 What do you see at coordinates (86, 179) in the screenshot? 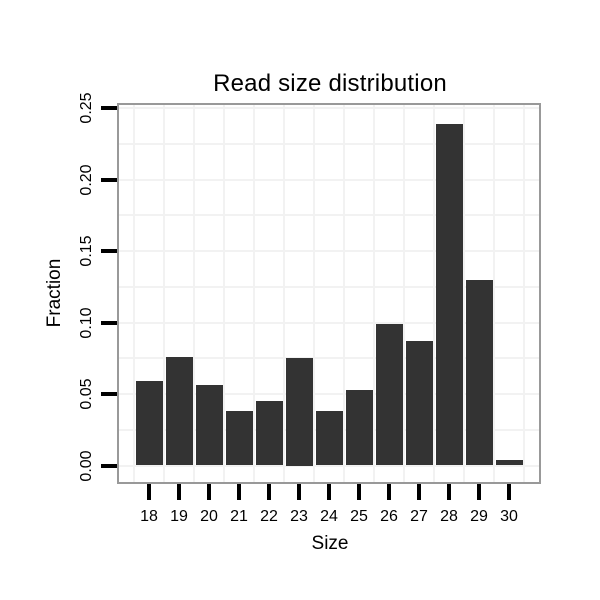
I see `y-tick-label: 0.20` at bounding box center [86, 179].